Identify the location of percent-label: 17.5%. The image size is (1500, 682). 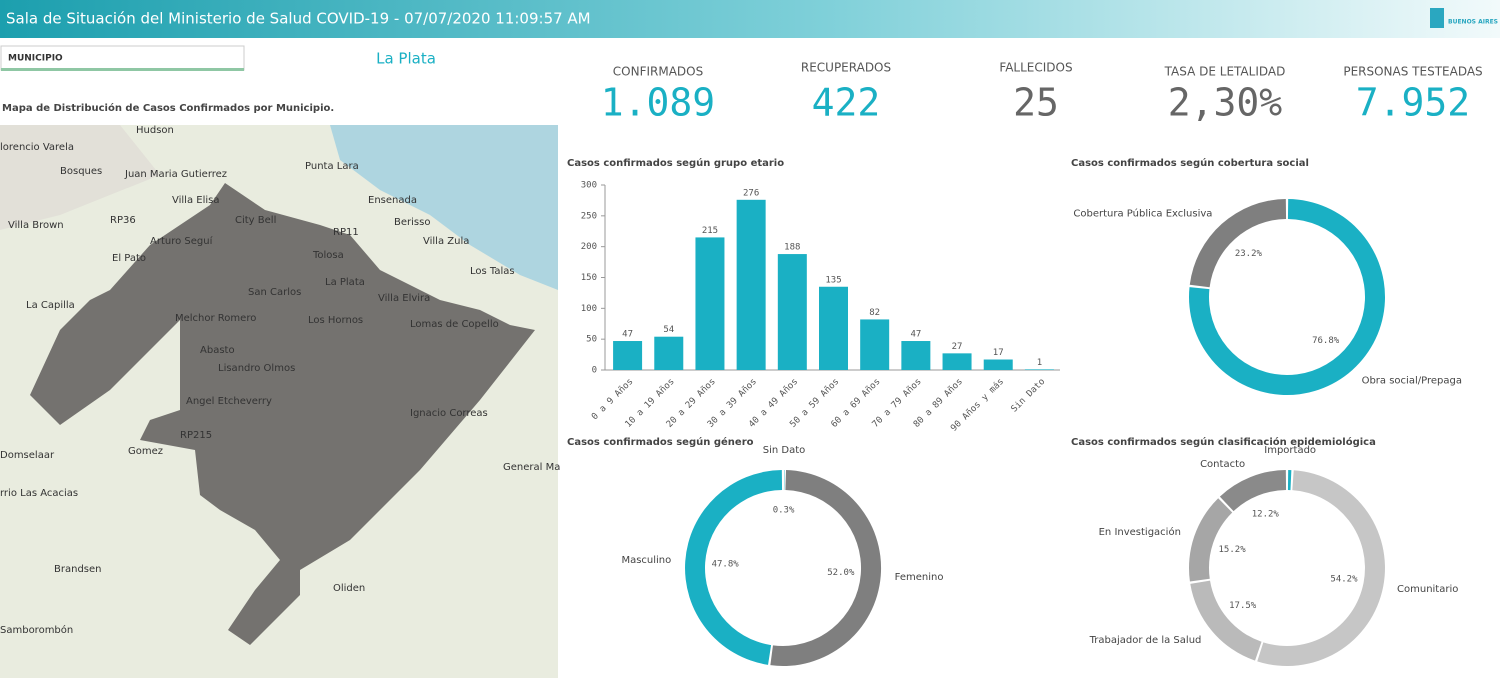
(1243, 606).